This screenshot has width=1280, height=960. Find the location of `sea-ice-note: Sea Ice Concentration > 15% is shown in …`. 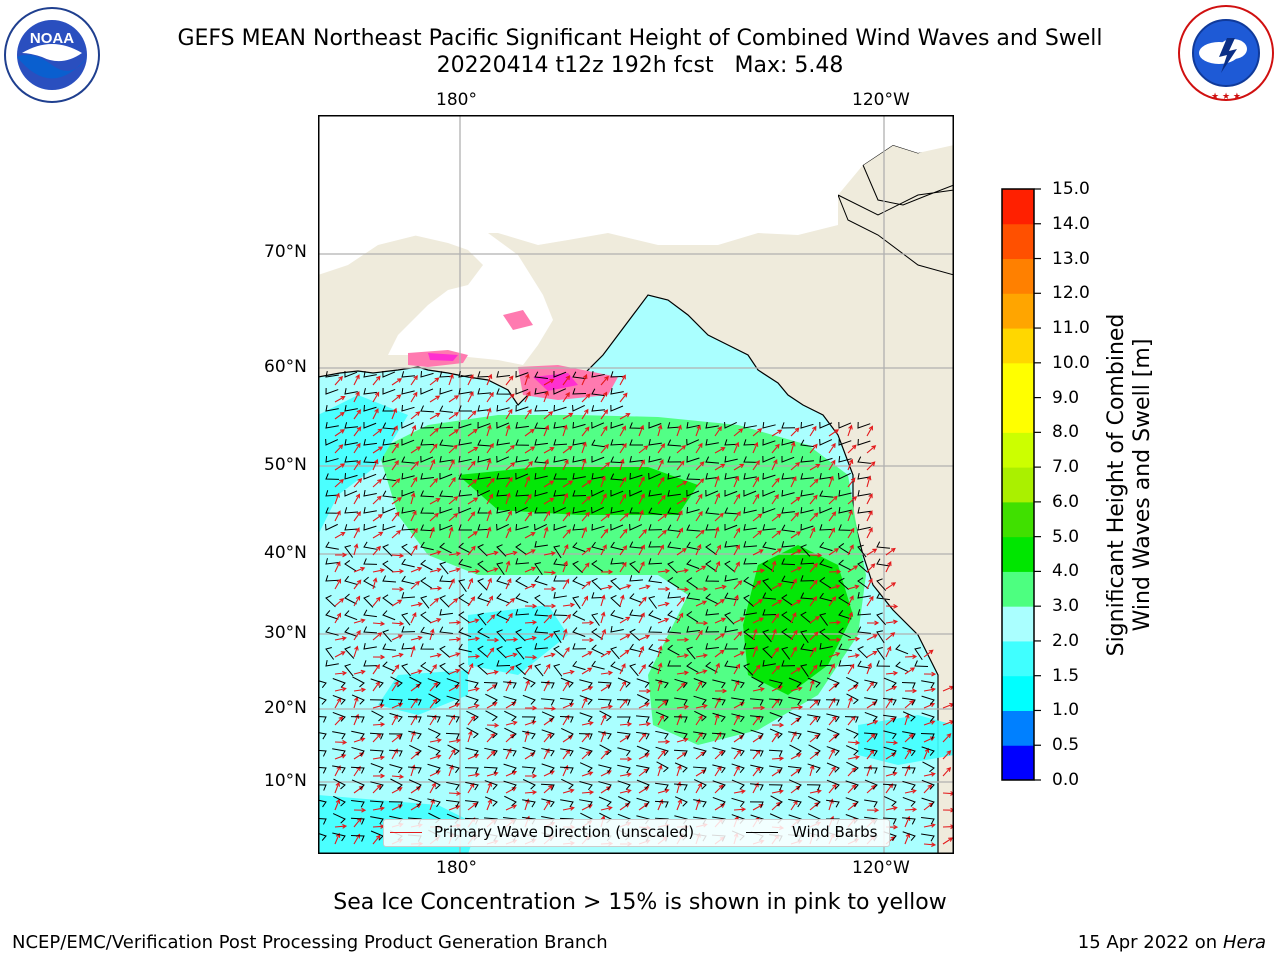

sea-ice-note: Sea Ice Concentration > 15% is shown in … is located at coordinates (640, 902).